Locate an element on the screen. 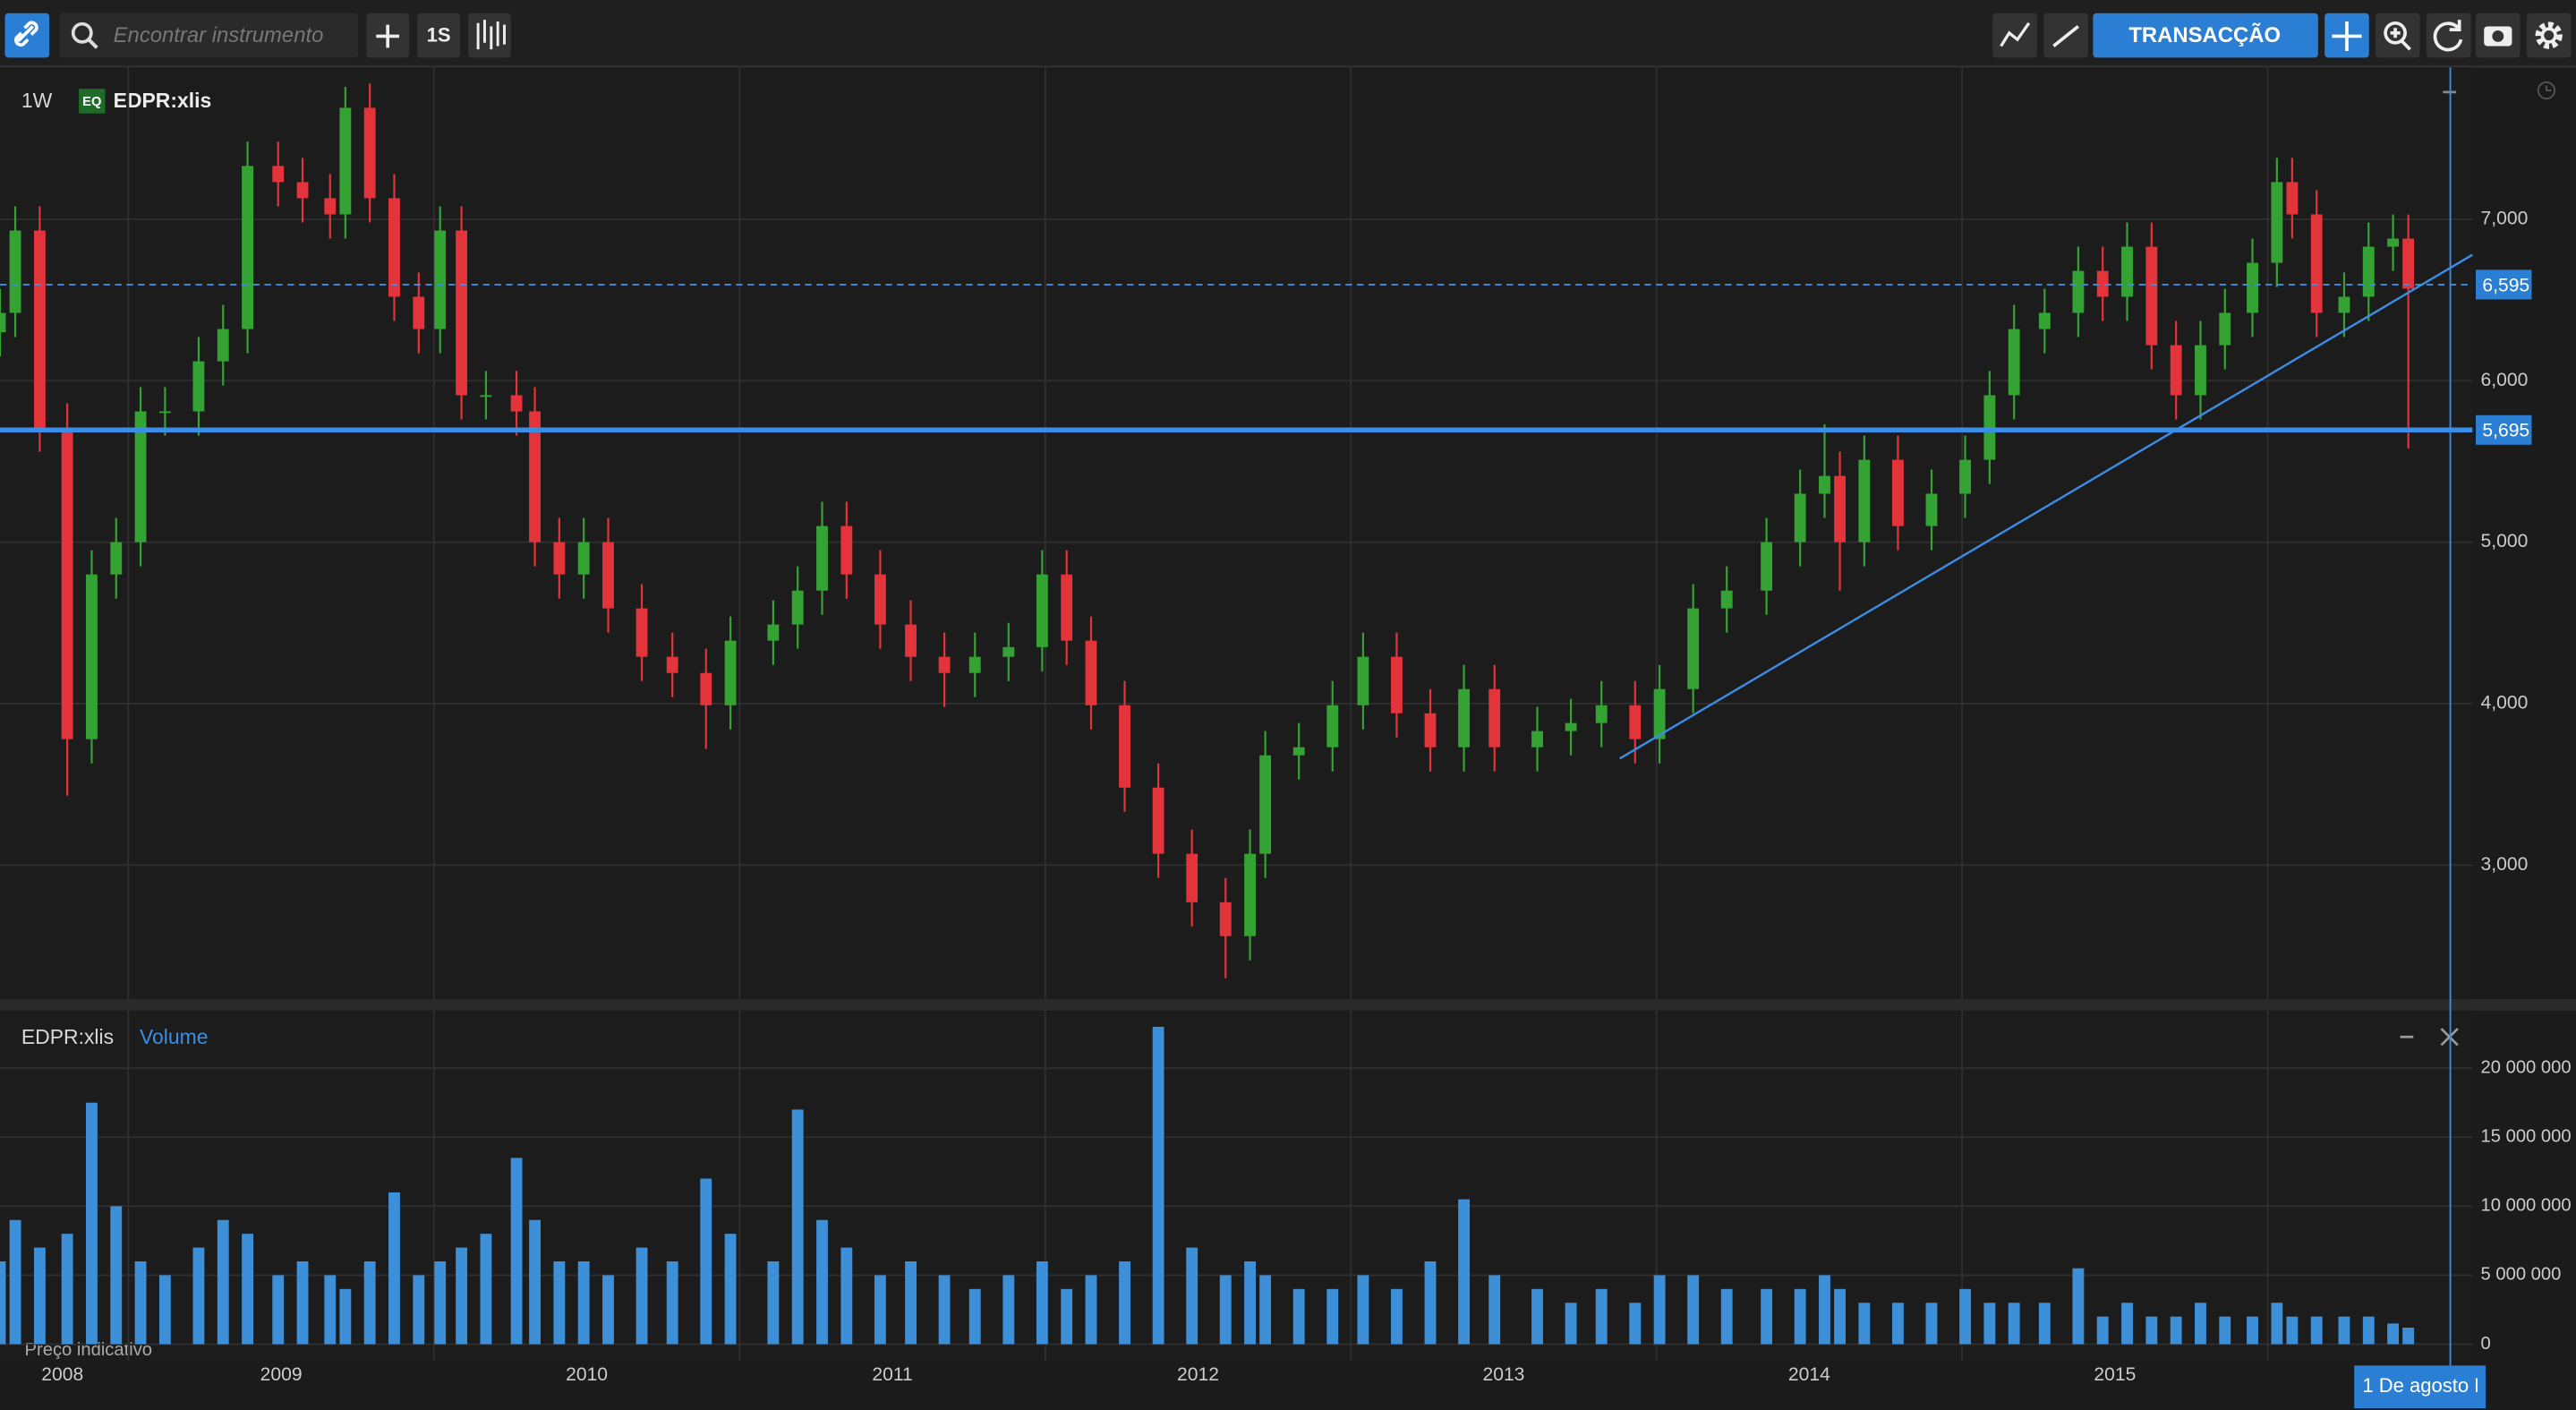  x-tick-label: 2015 is located at coordinates (2115, 1374).